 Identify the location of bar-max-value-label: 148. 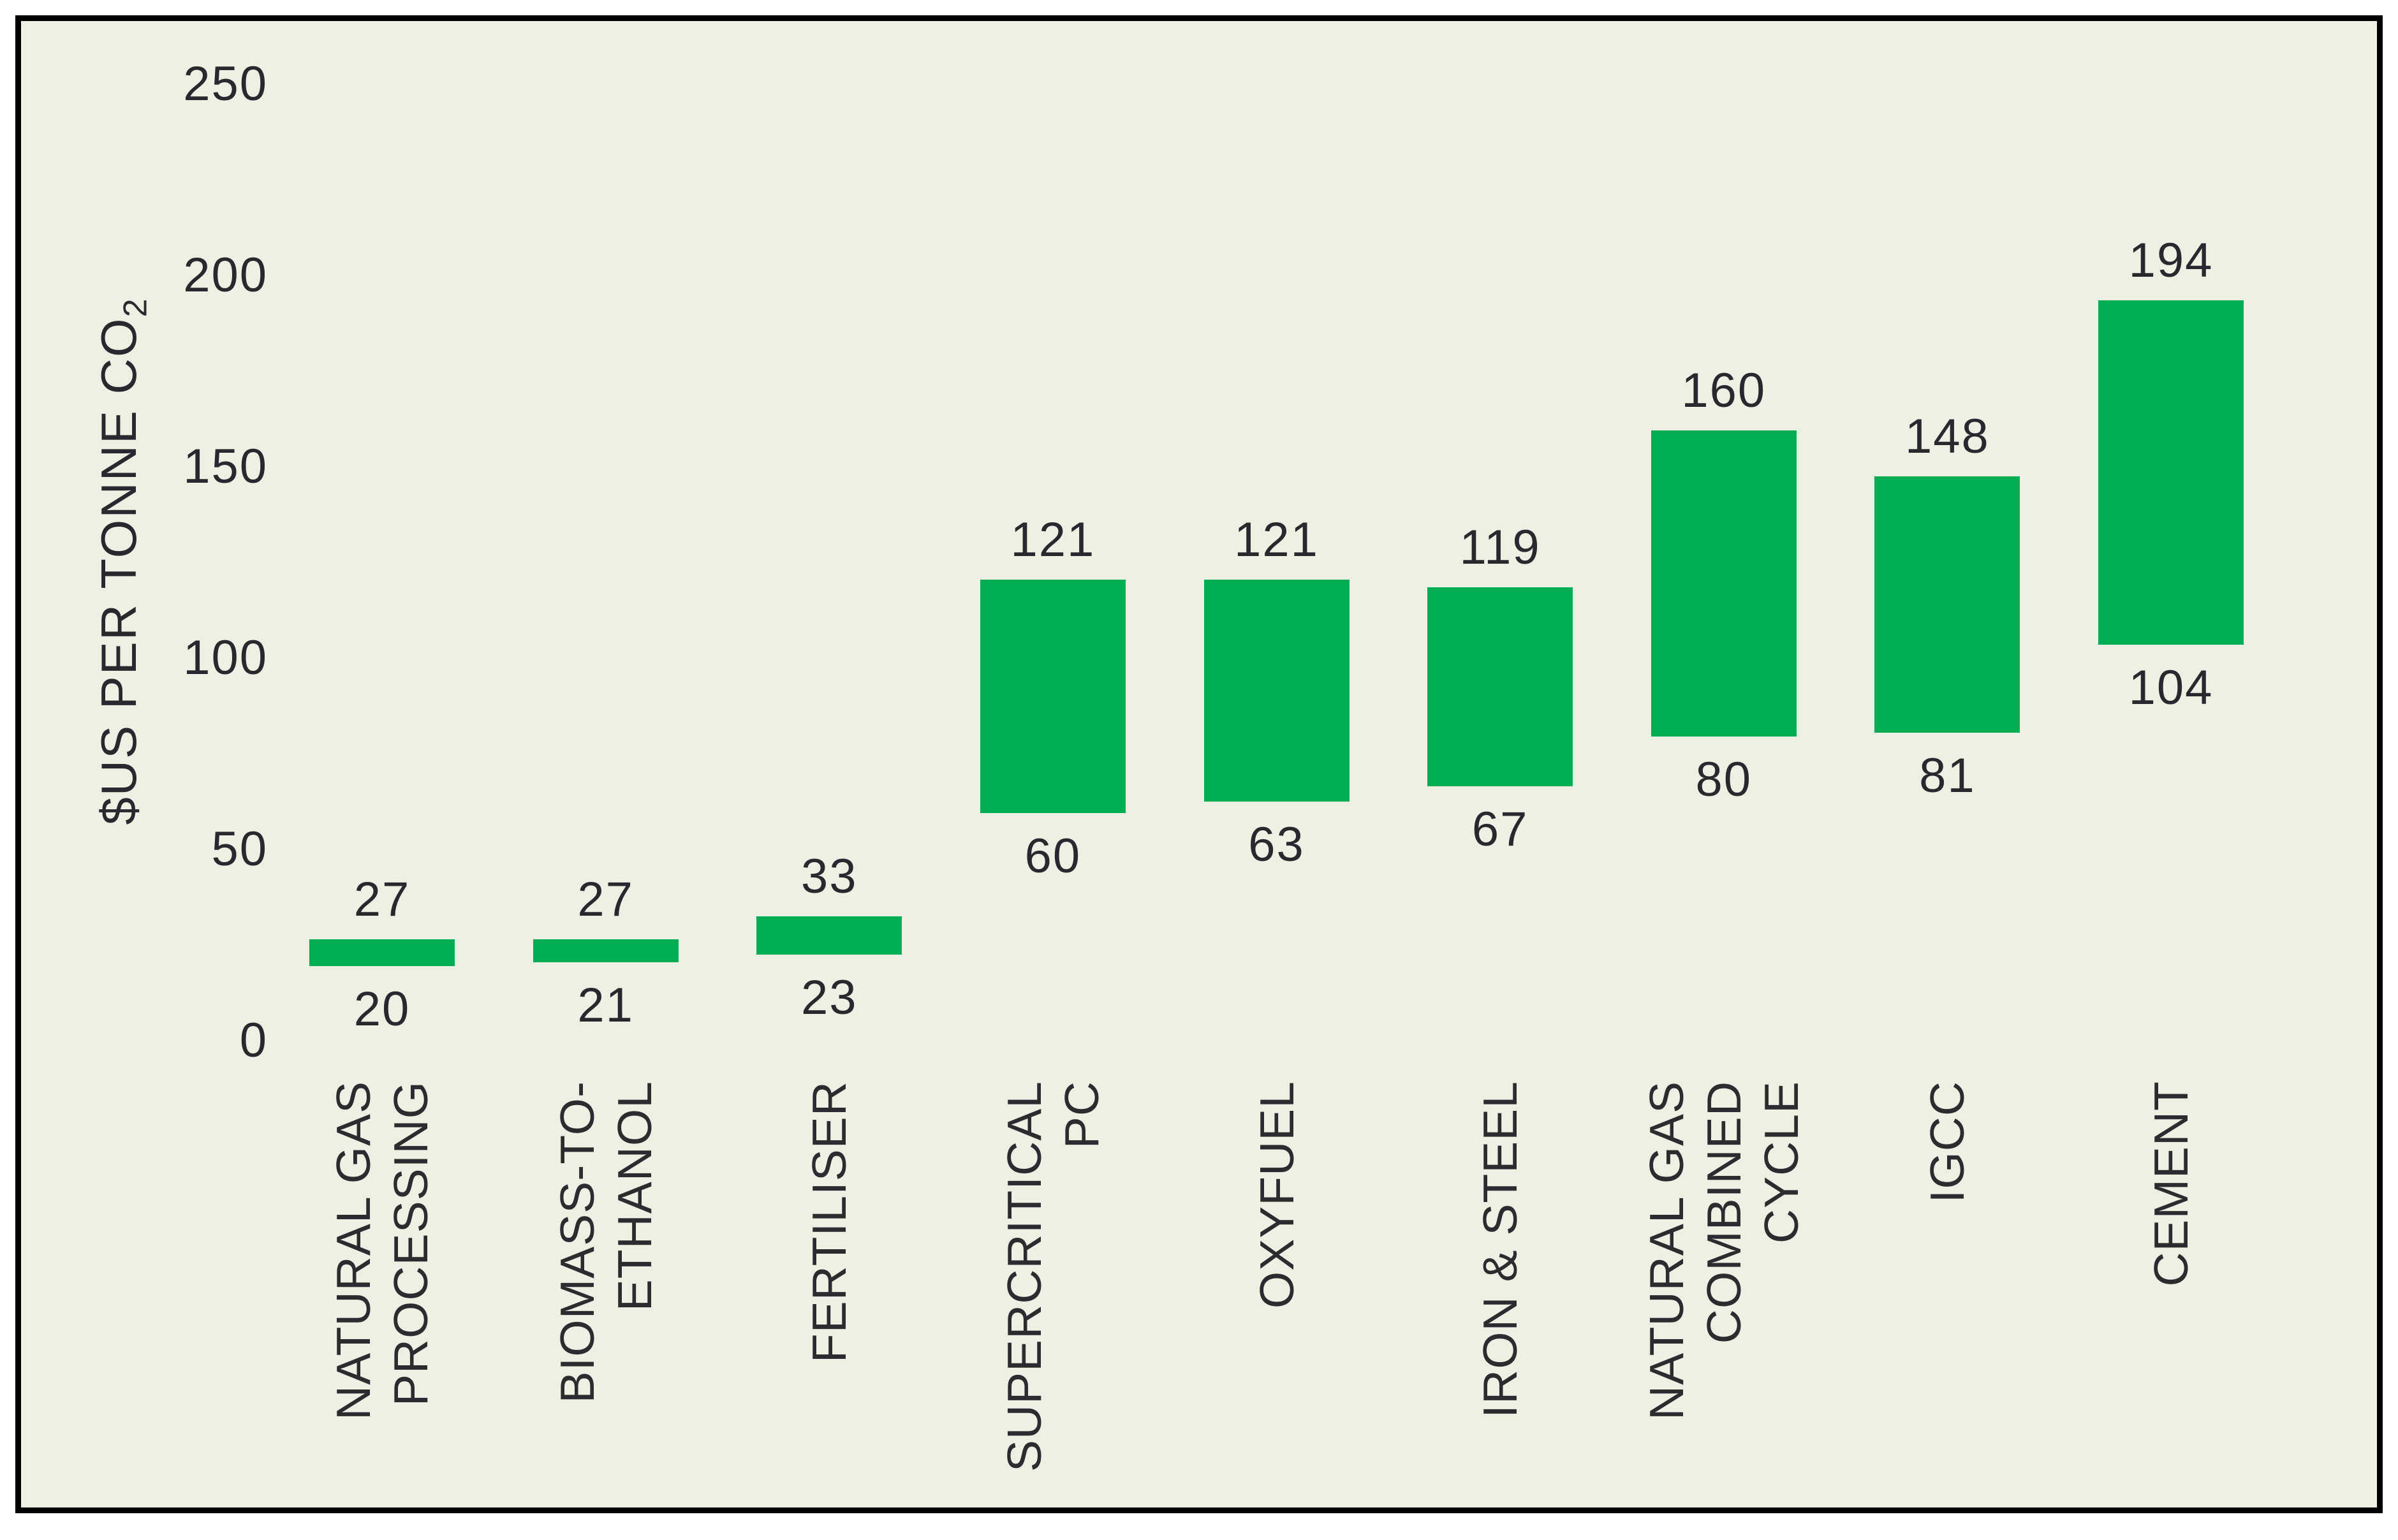
(1947, 436).